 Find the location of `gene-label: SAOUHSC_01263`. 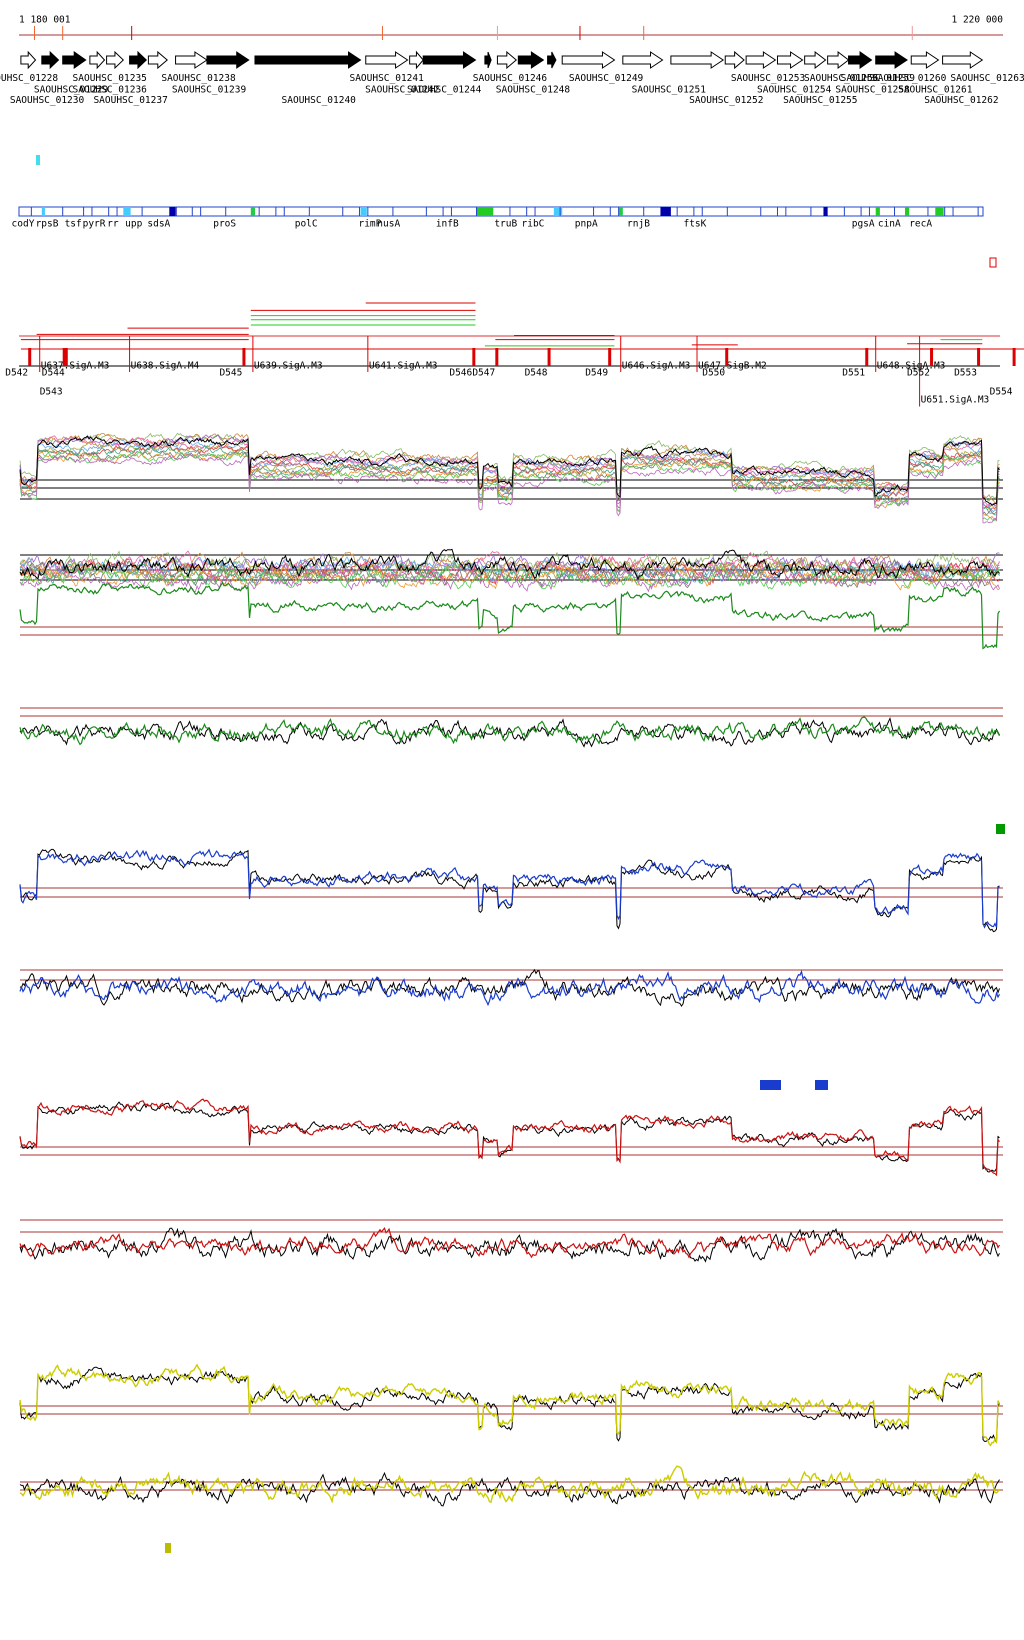

gene-label: SAOUHSC_01263 is located at coordinates (987, 78).